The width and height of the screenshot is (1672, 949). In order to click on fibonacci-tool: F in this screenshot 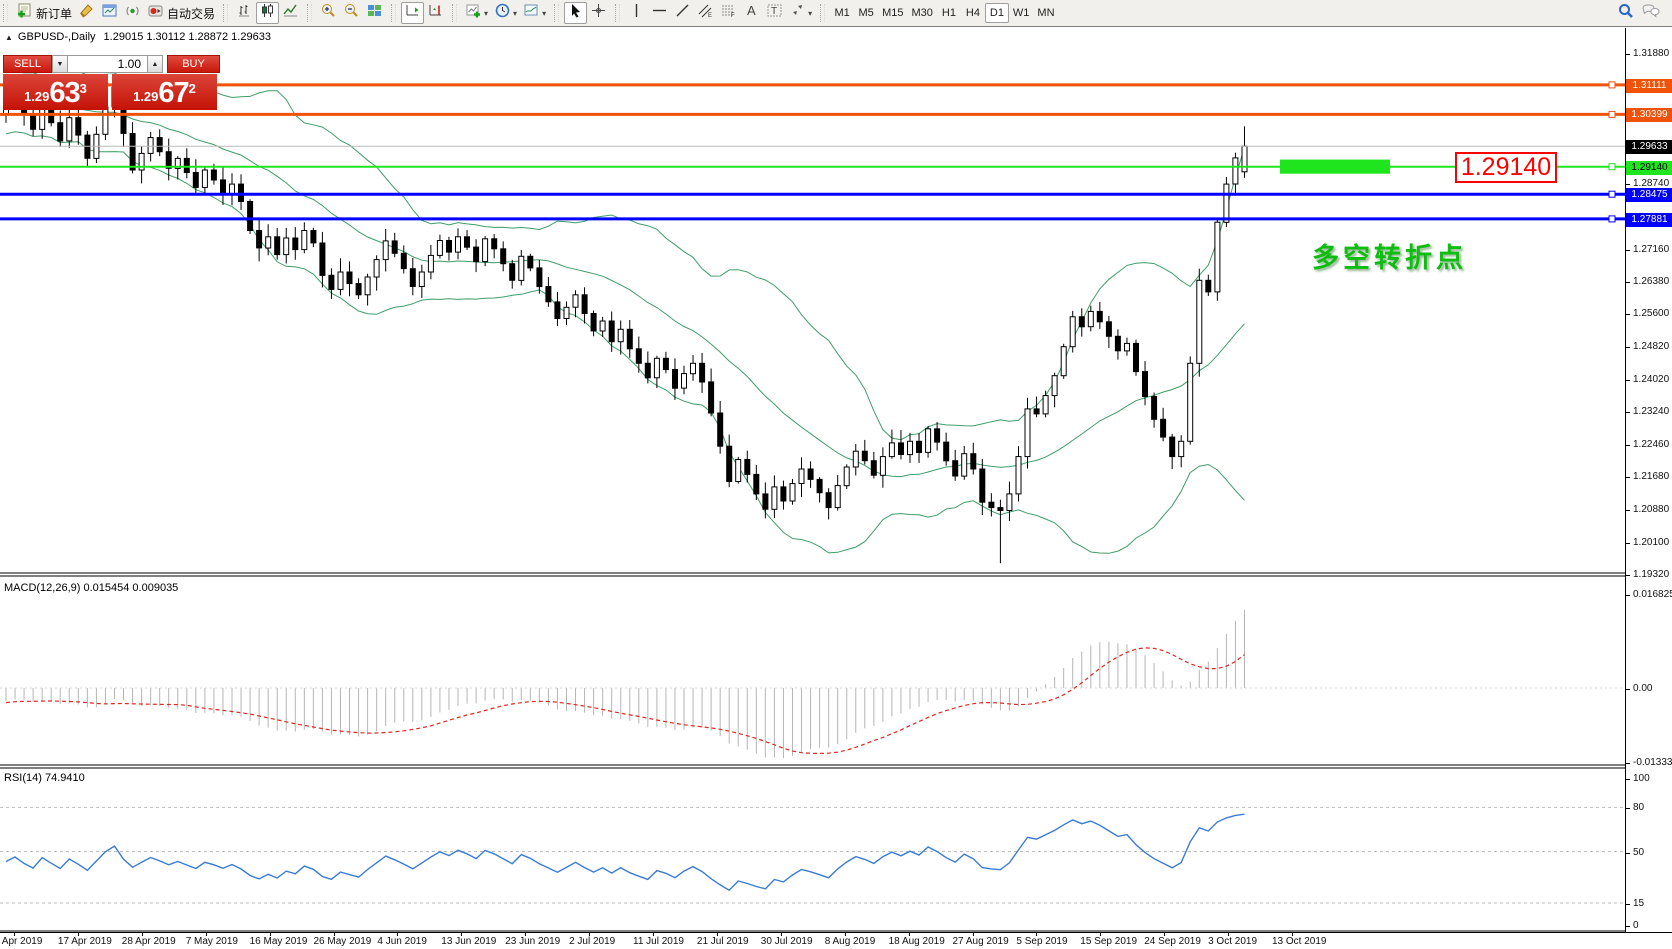, I will do `click(728, 13)`.